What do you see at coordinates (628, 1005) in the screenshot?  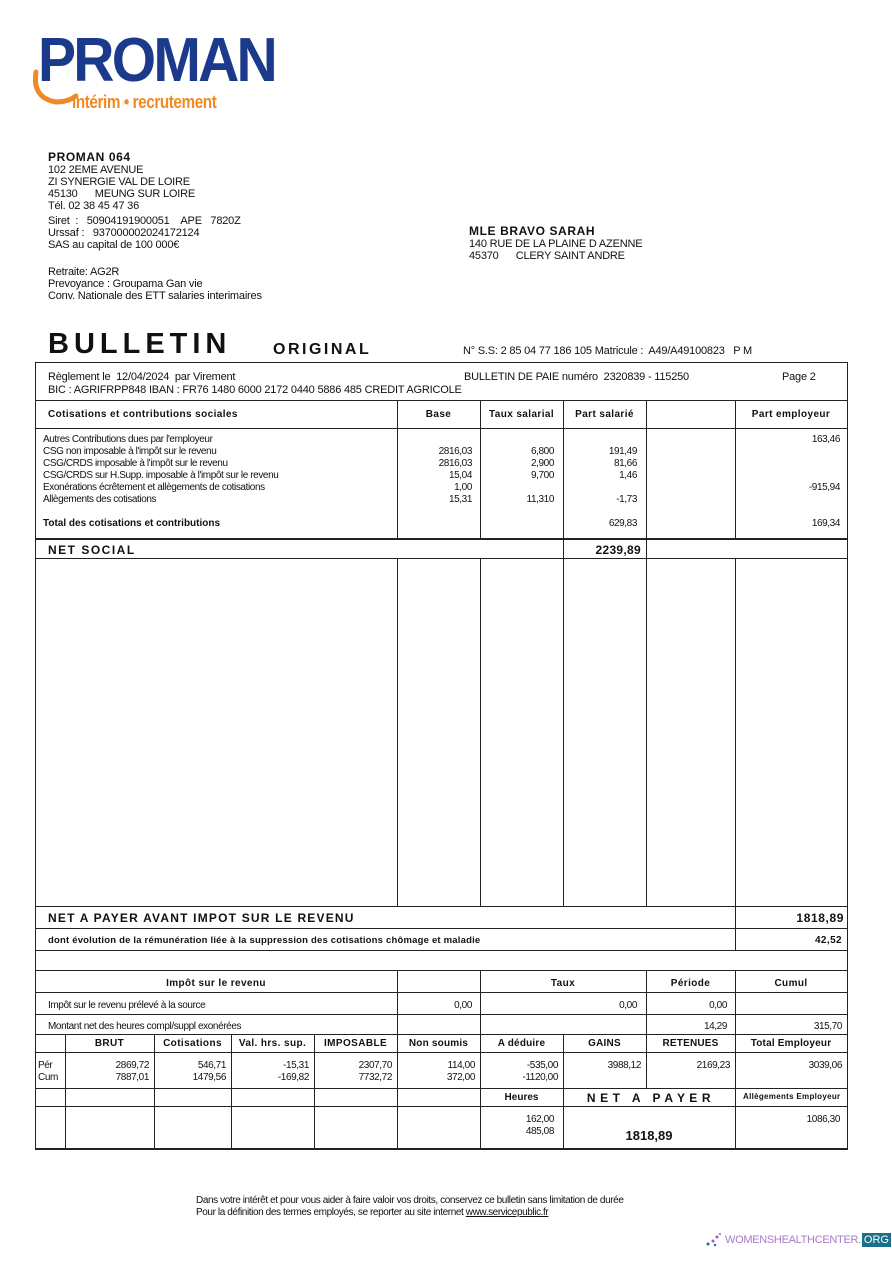 I see `impot-prelev-taux: 0,00` at bounding box center [628, 1005].